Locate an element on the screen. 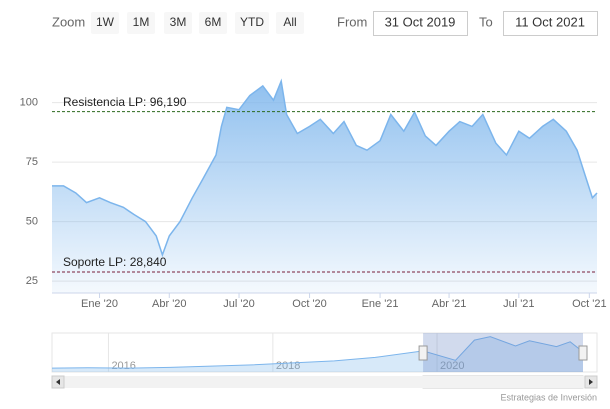 The width and height of the screenshot is (610, 409). button-label: 1W is located at coordinates (105, 22).